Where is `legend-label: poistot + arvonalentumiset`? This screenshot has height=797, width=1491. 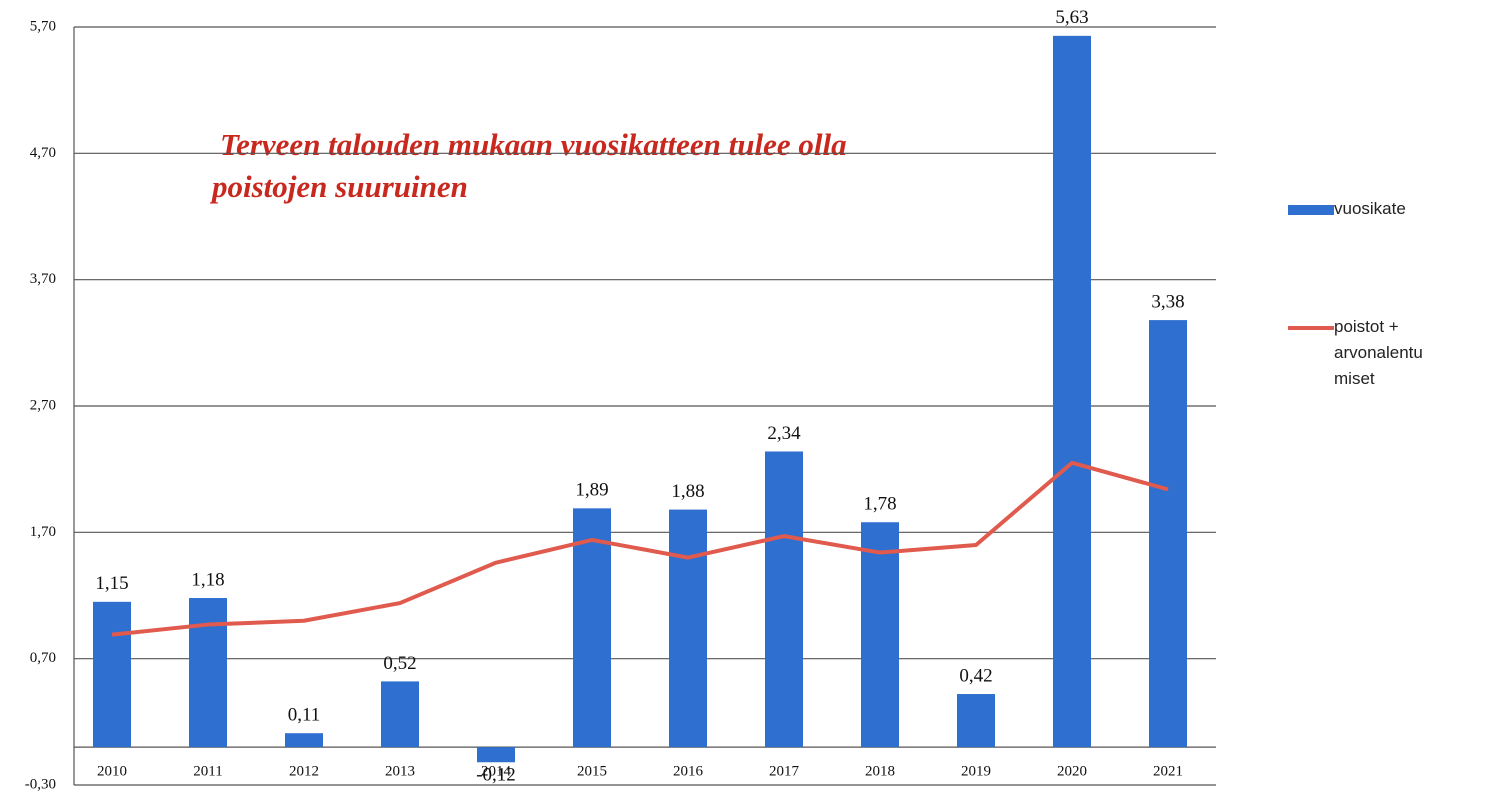 legend-label: poistot + arvonalentumiset is located at coordinates (1378, 352).